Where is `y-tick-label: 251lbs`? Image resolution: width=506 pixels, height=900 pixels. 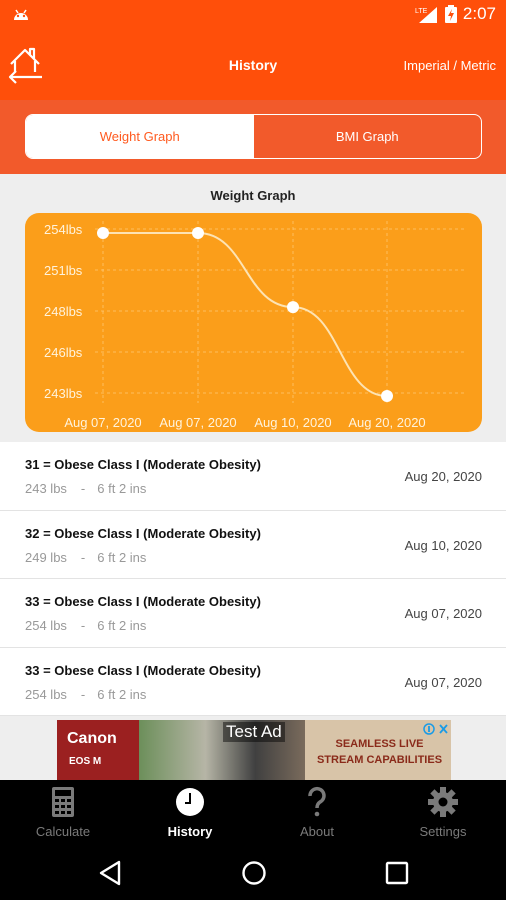 y-tick-label: 251lbs is located at coordinates (63, 270).